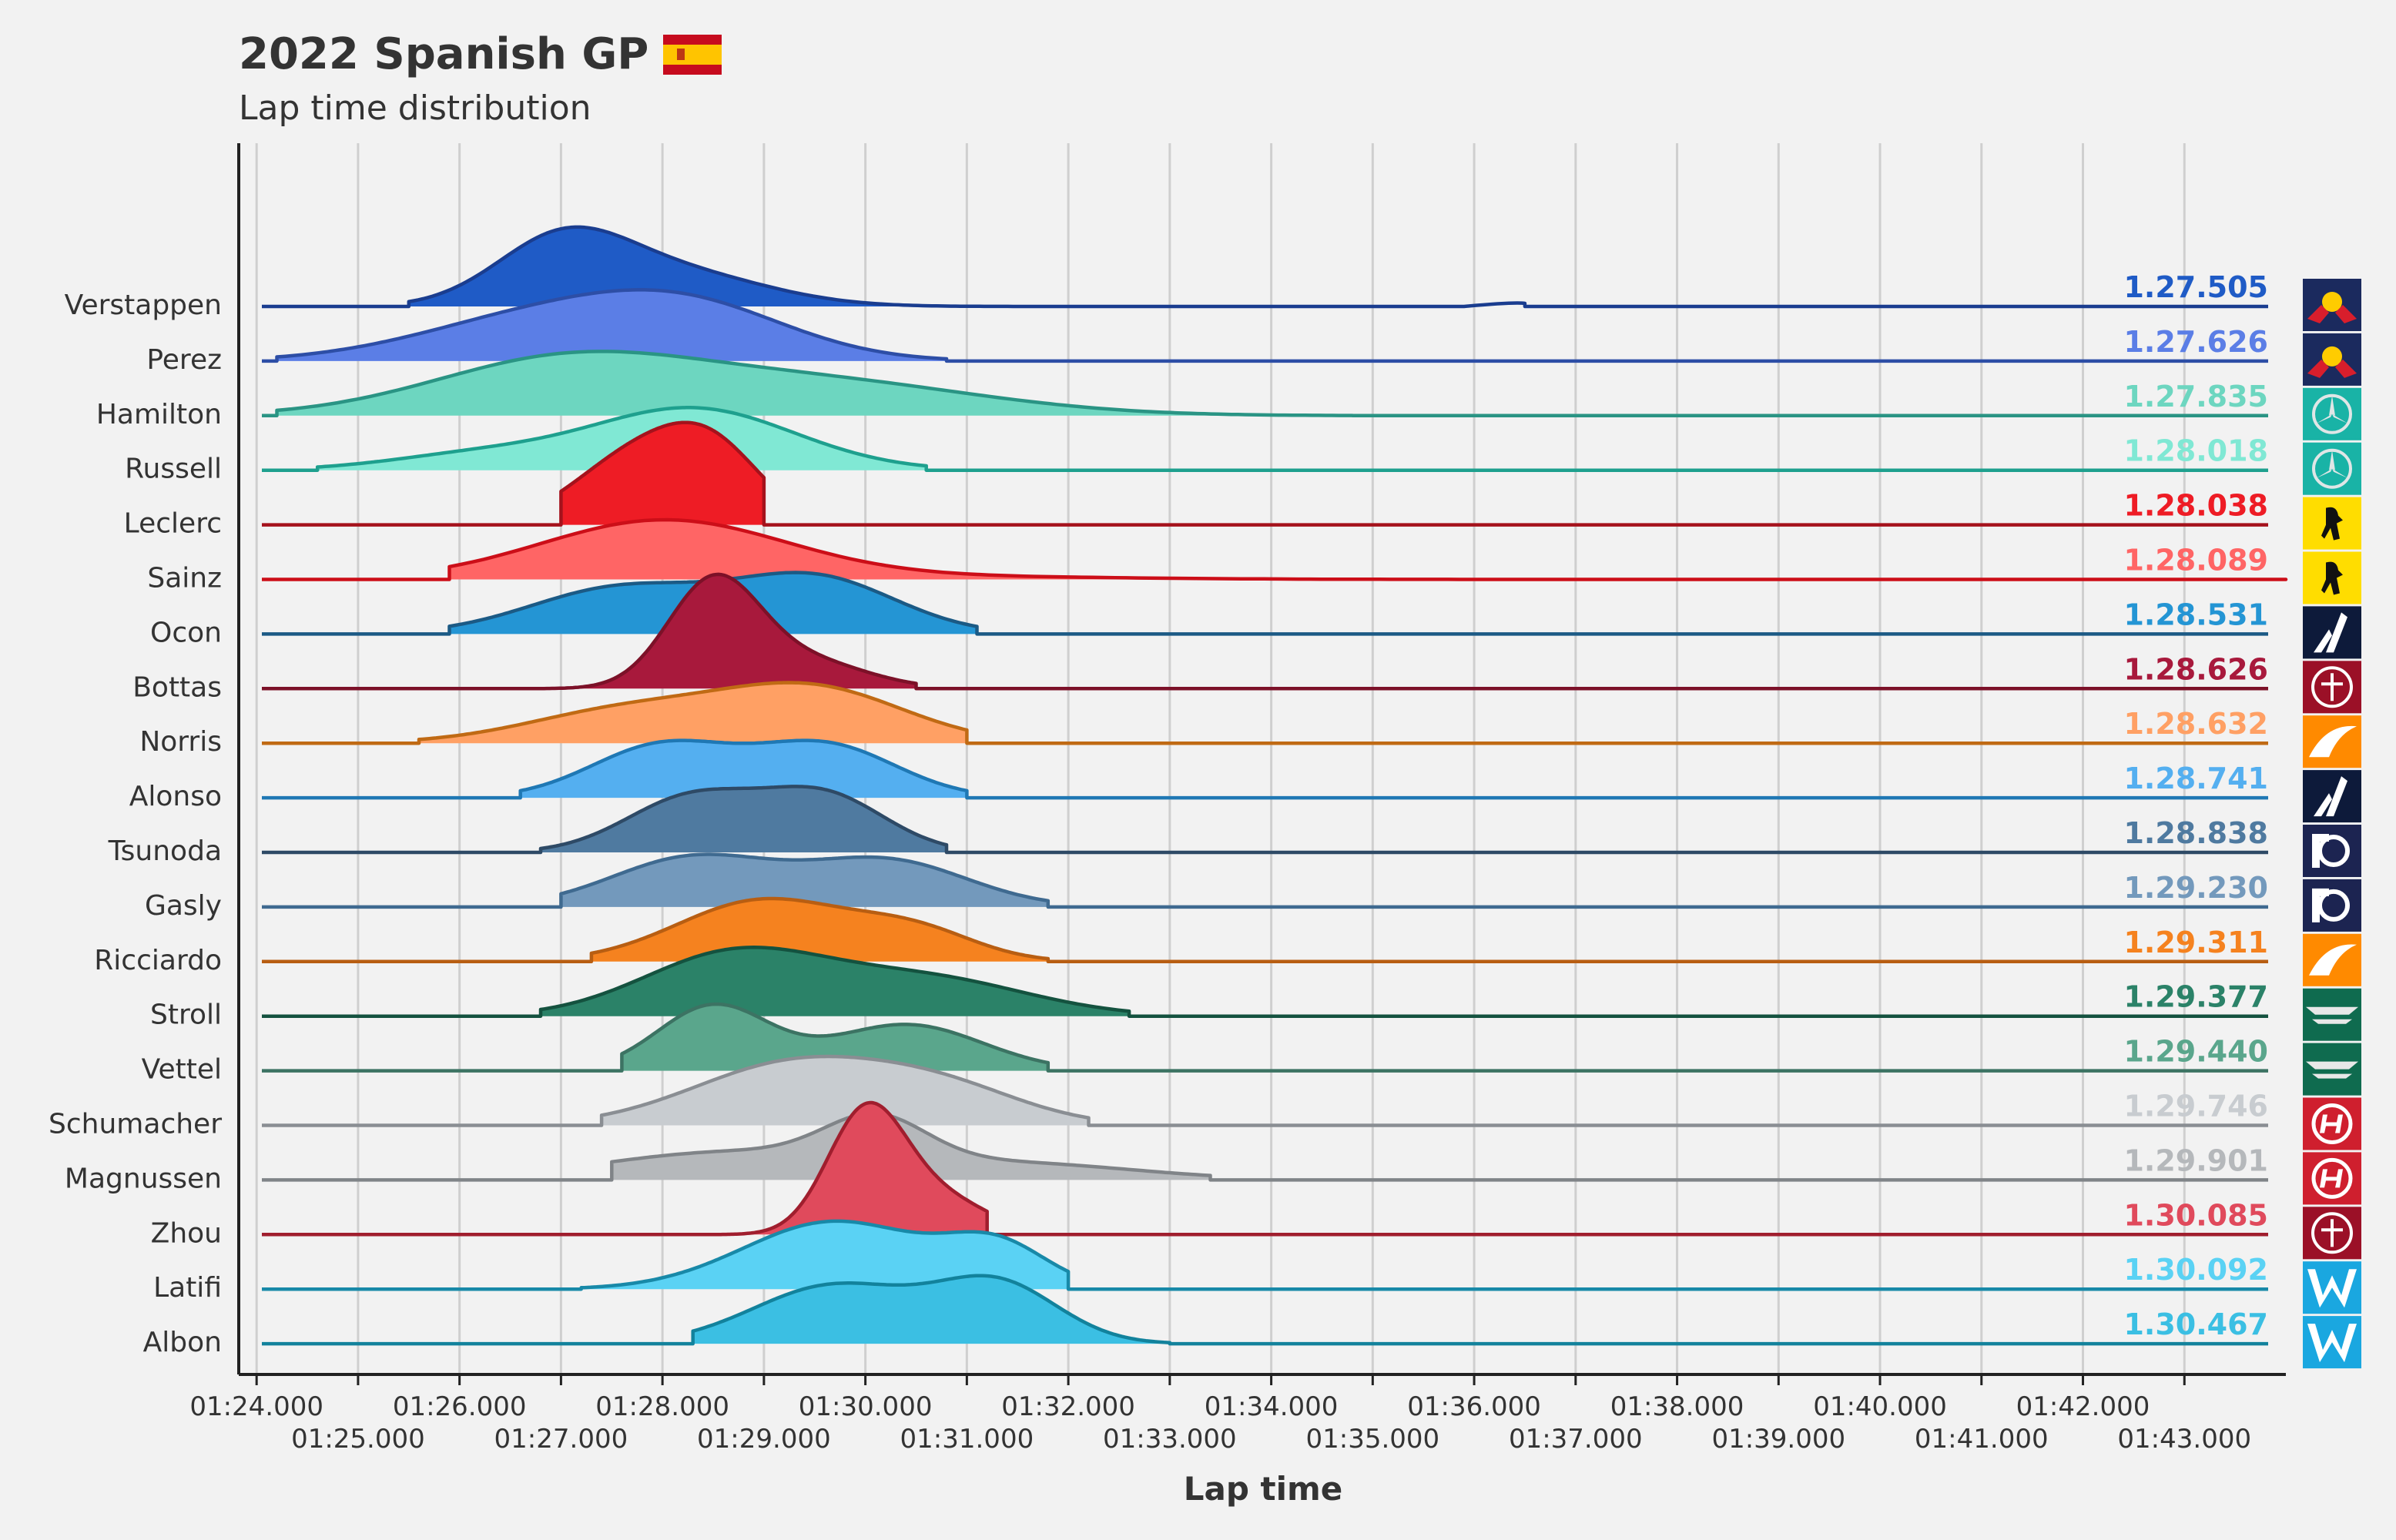 The width and height of the screenshot is (2396, 1540). Describe the element at coordinates (2332, 796) in the screenshot. I see `alpine-logo-icon` at that location.